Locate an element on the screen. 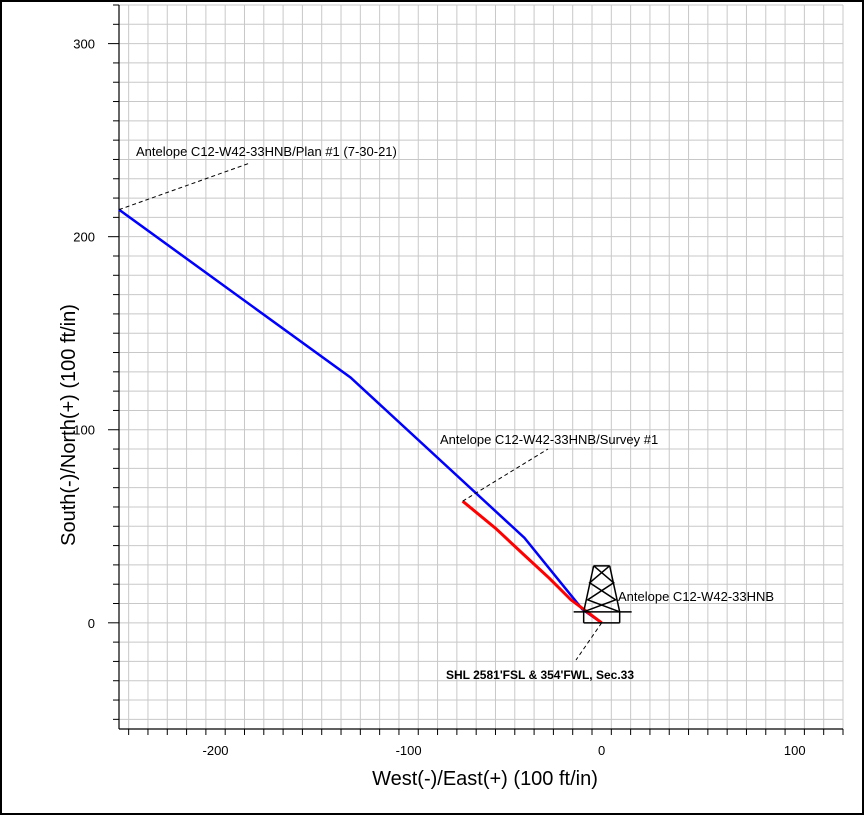 This screenshot has width=864, height=815. y-tick-label: 300 is located at coordinates (84, 44).